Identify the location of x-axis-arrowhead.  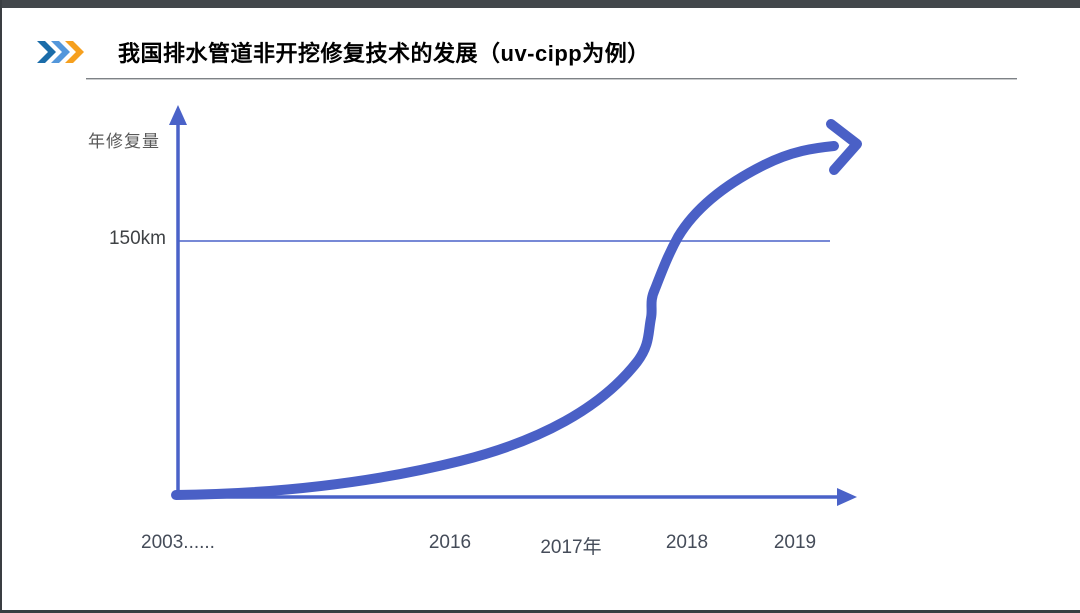
(847, 497).